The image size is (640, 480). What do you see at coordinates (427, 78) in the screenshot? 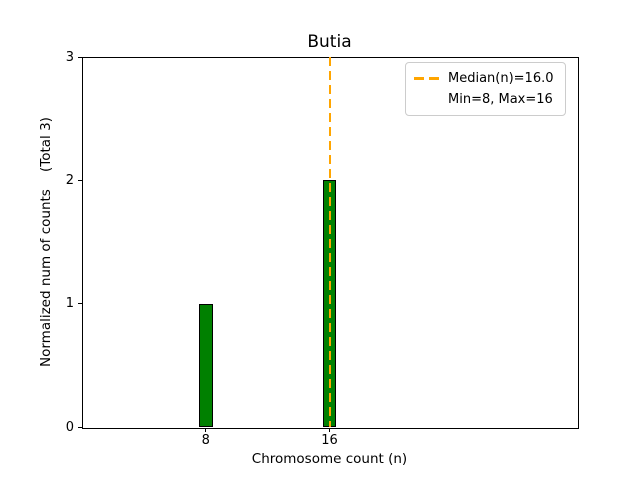
I see `median-dashed-line-sample` at bounding box center [427, 78].